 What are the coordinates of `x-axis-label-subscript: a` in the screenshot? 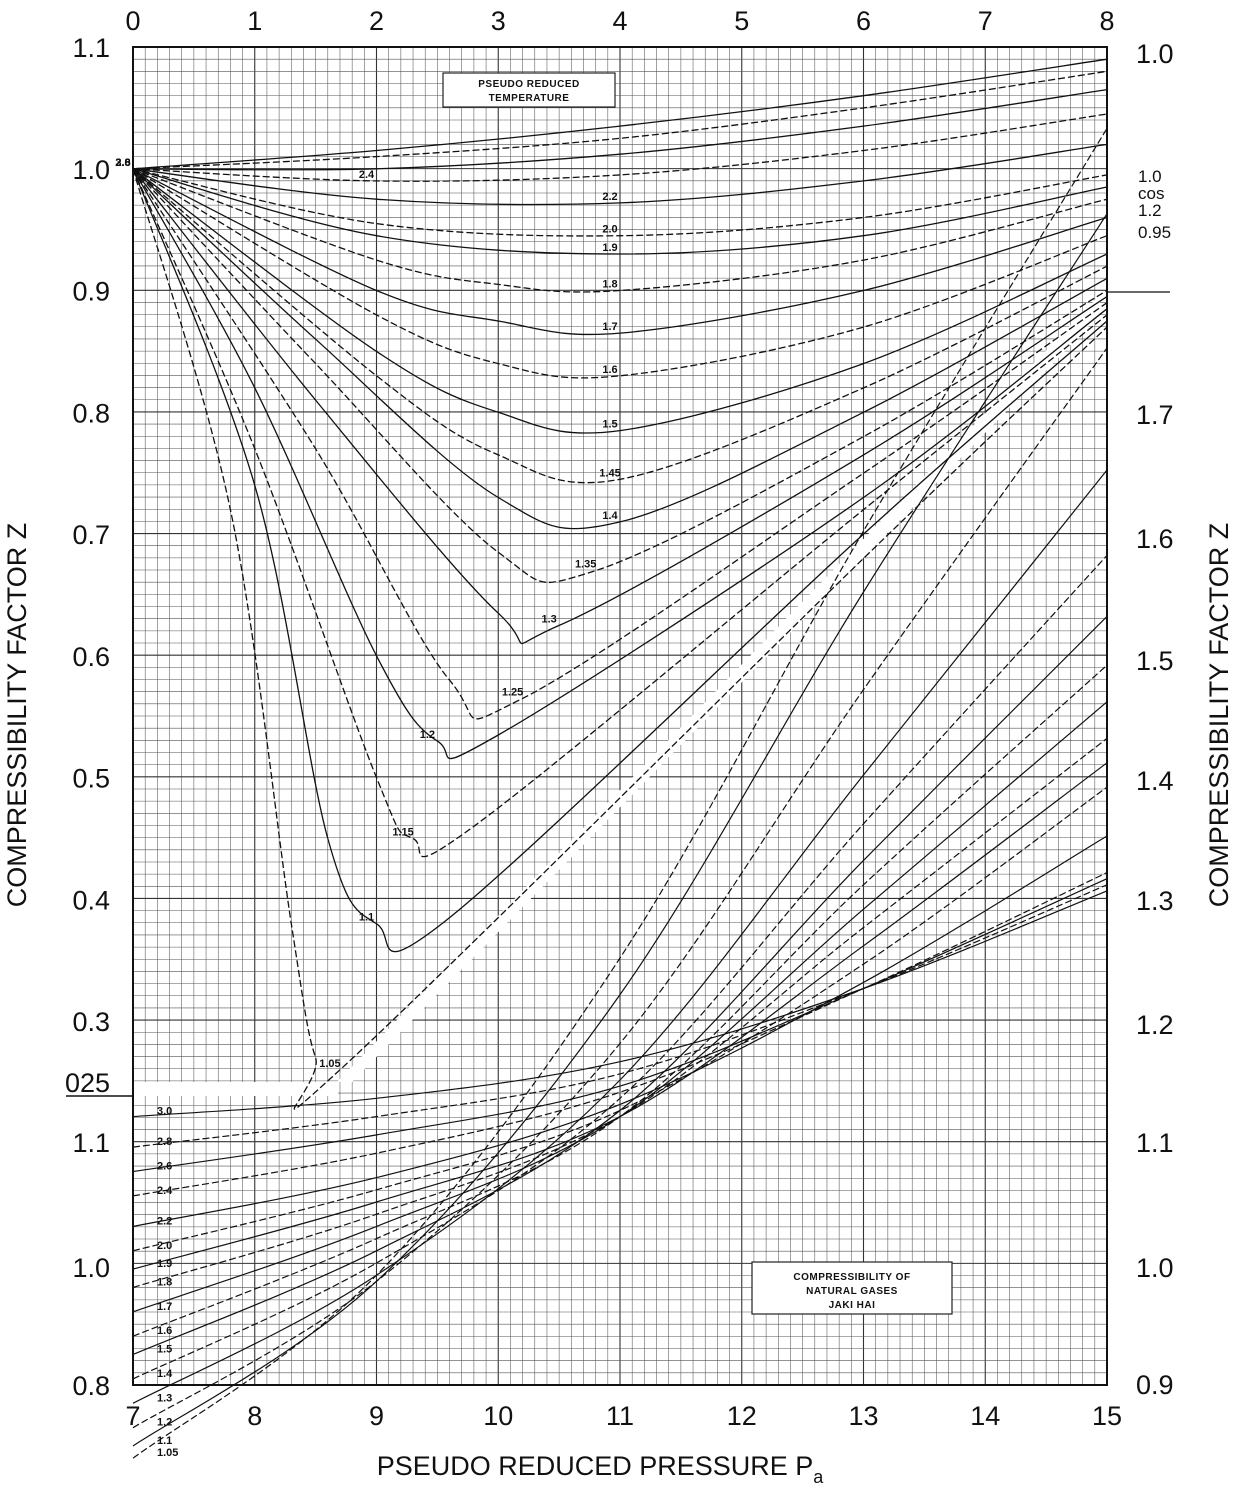 It's located at (818, 1477).